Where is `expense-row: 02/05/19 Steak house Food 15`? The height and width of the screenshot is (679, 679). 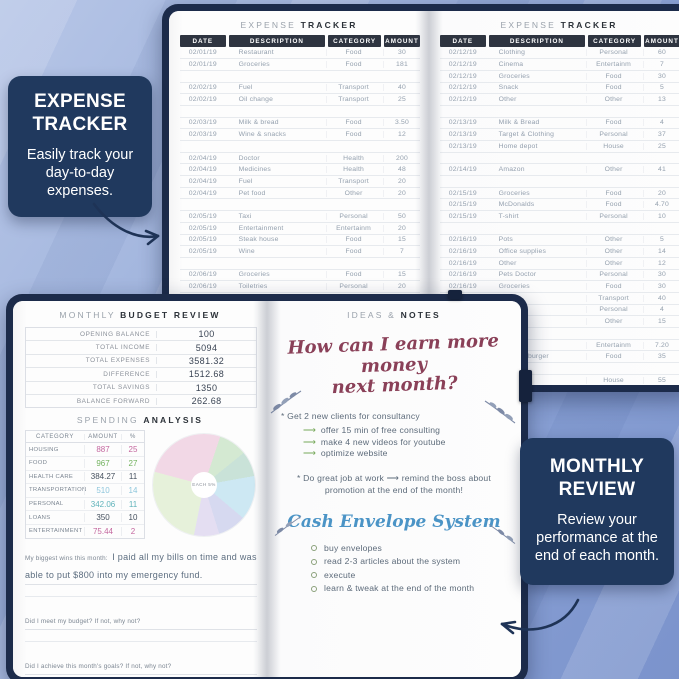 expense-row: 02/05/19 Steak house Food 15 is located at coordinates (300, 241).